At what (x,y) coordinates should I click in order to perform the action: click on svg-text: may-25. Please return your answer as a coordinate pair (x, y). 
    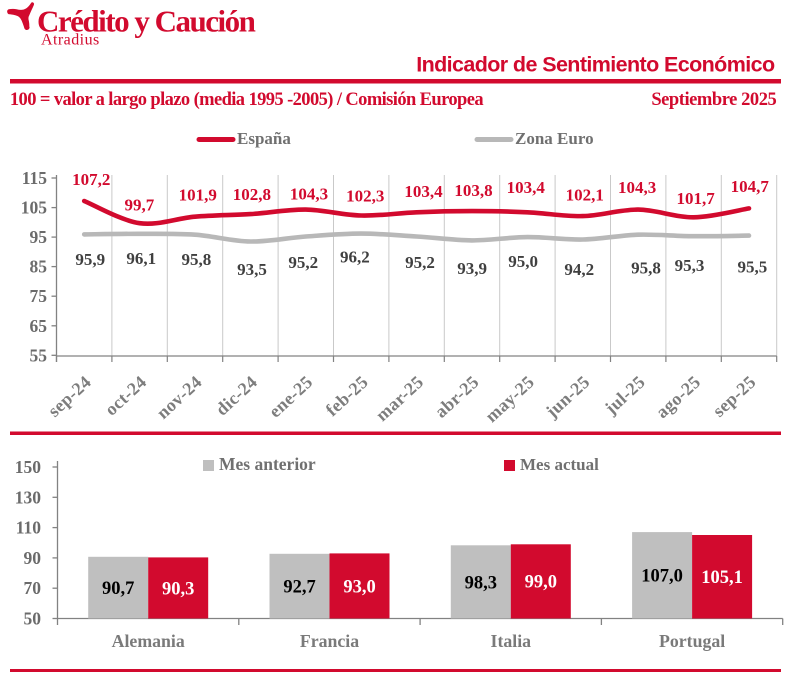
    Looking at the image, I should click on (509, 399).